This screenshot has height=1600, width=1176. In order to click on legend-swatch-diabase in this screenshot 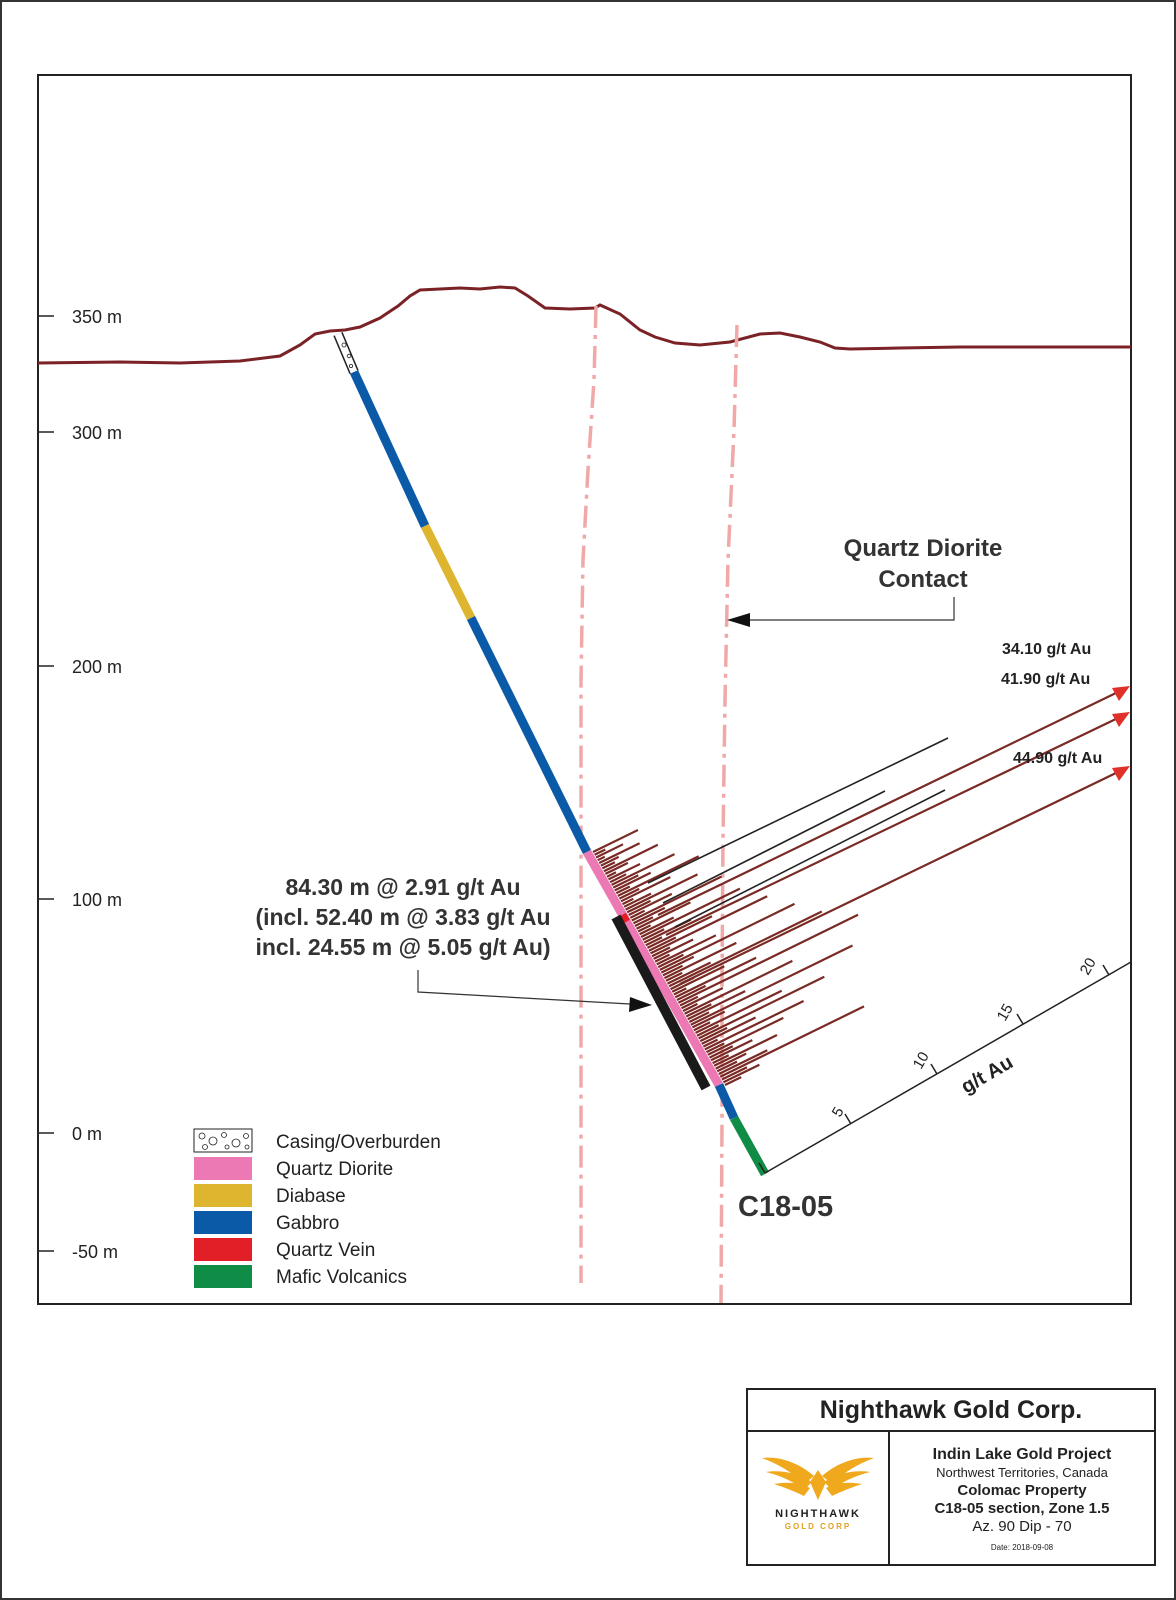, I will do `click(223, 1195)`.